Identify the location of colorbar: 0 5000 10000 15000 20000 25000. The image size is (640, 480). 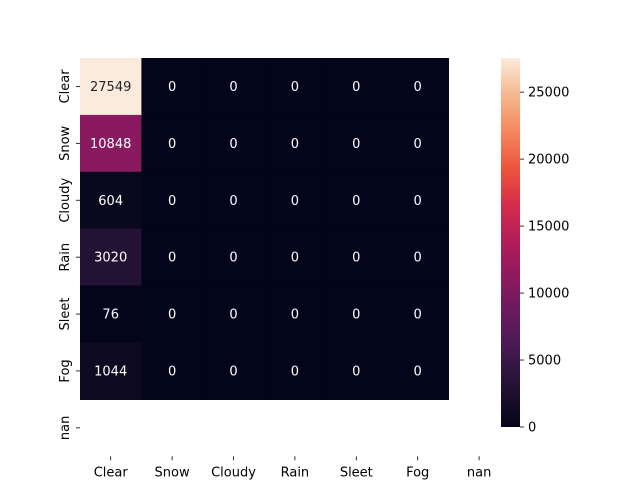
(535, 247).